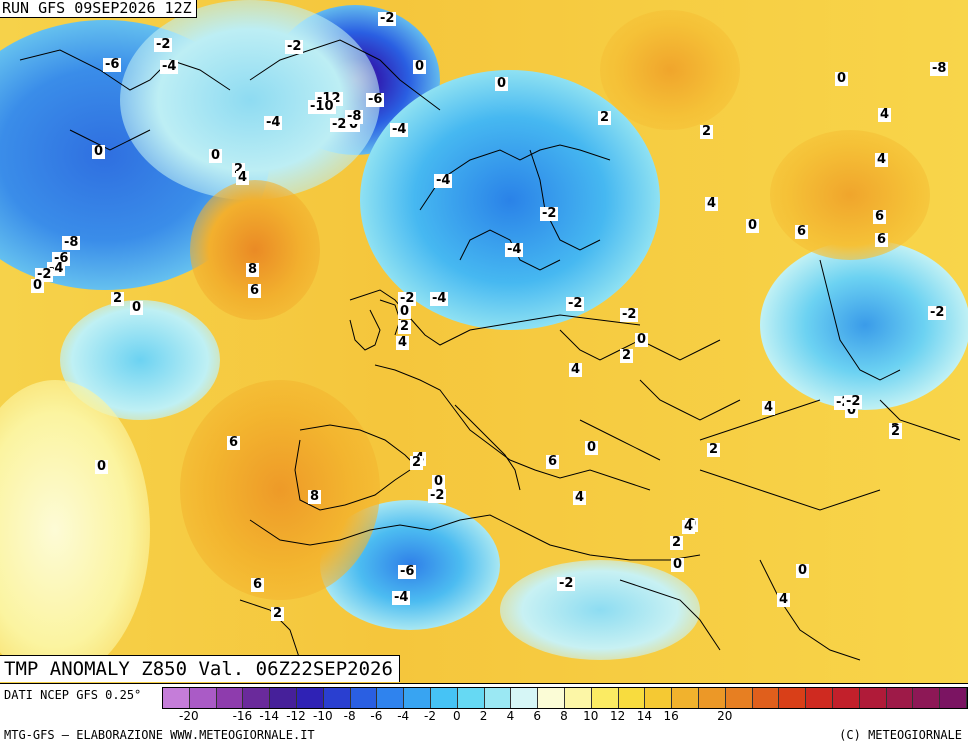  What do you see at coordinates (322, 716) in the screenshot?
I see `color-scale-tick: -10` at bounding box center [322, 716].